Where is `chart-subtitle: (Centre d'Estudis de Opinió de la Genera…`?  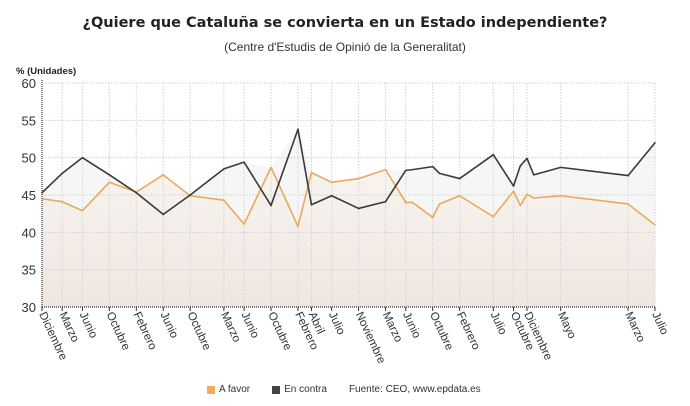
chart-subtitle: (Centre d'Estudis de Opinió de la Genera… is located at coordinates (345, 47).